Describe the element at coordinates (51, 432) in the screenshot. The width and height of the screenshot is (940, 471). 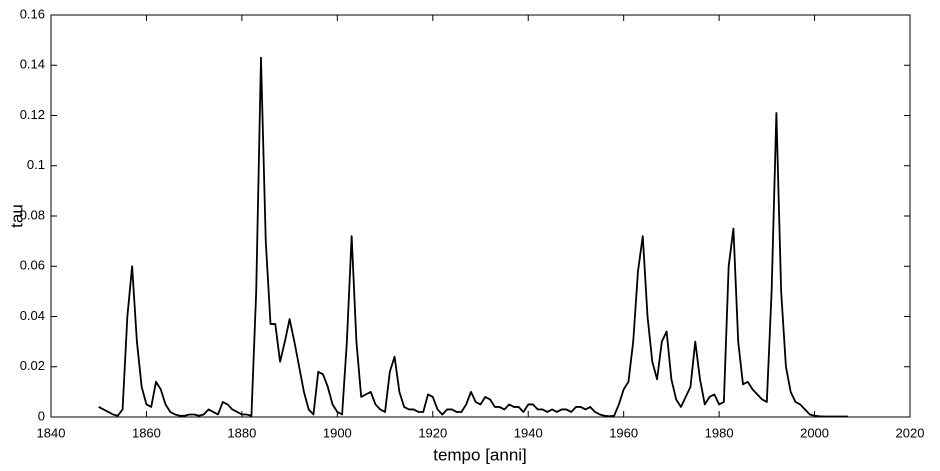
I see `x-tick-label: 1840` at that location.